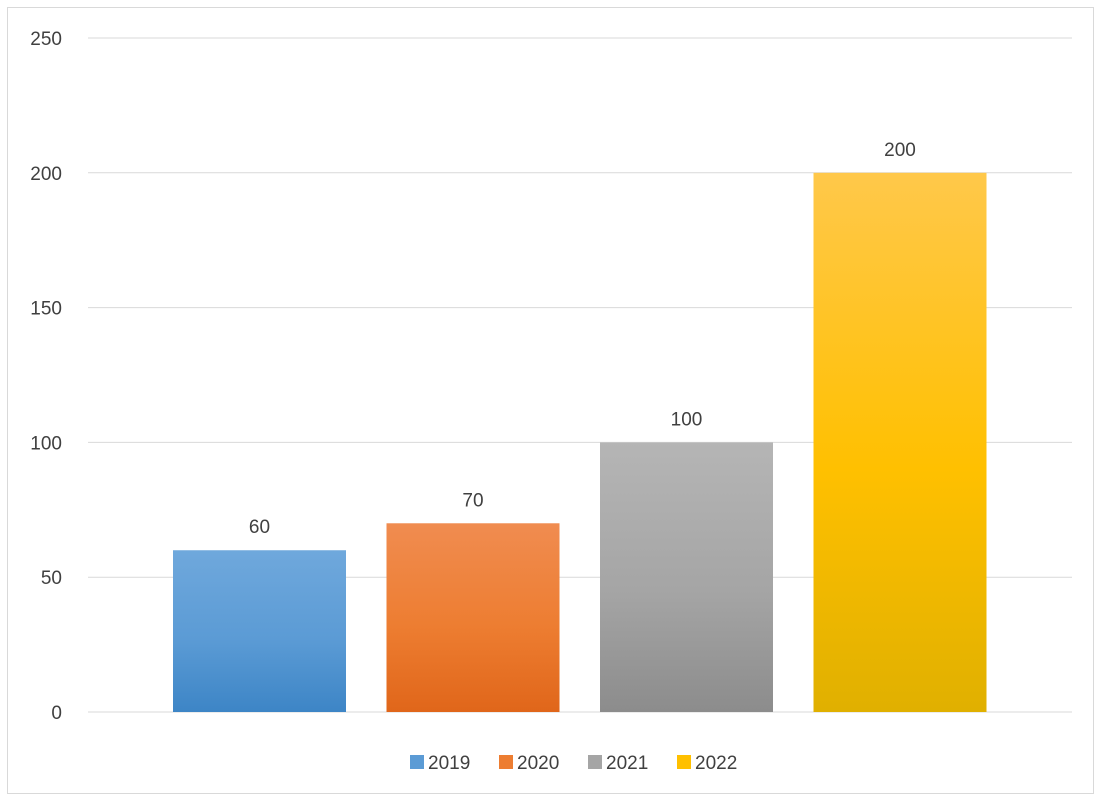 This screenshot has width=1096, height=796. What do you see at coordinates (595, 762) in the screenshot?
I see `legend-swatch-2021` at bounding box center [595, 762].